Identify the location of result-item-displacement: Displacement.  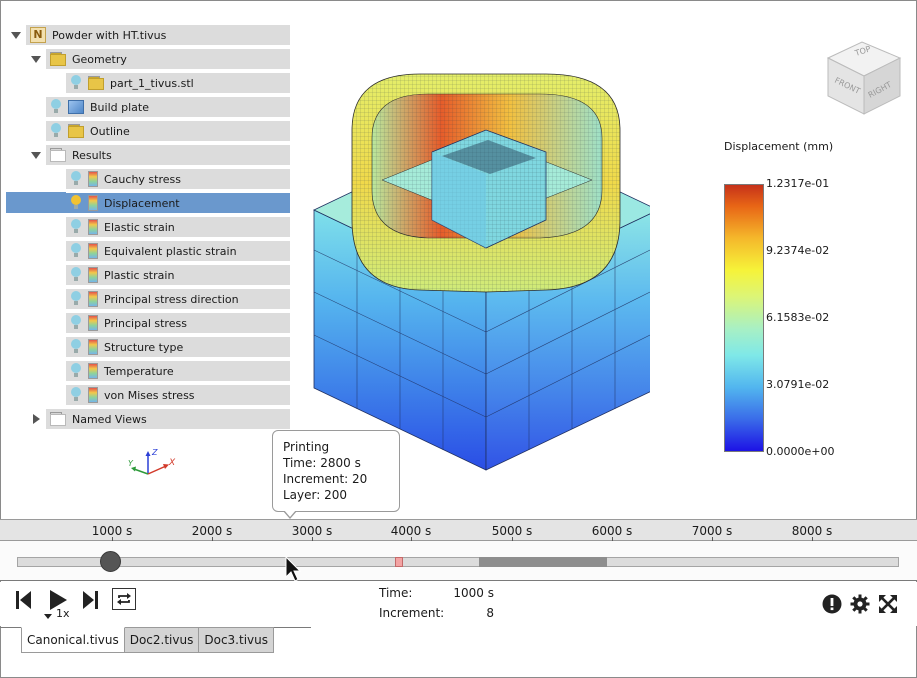
(178, 203).